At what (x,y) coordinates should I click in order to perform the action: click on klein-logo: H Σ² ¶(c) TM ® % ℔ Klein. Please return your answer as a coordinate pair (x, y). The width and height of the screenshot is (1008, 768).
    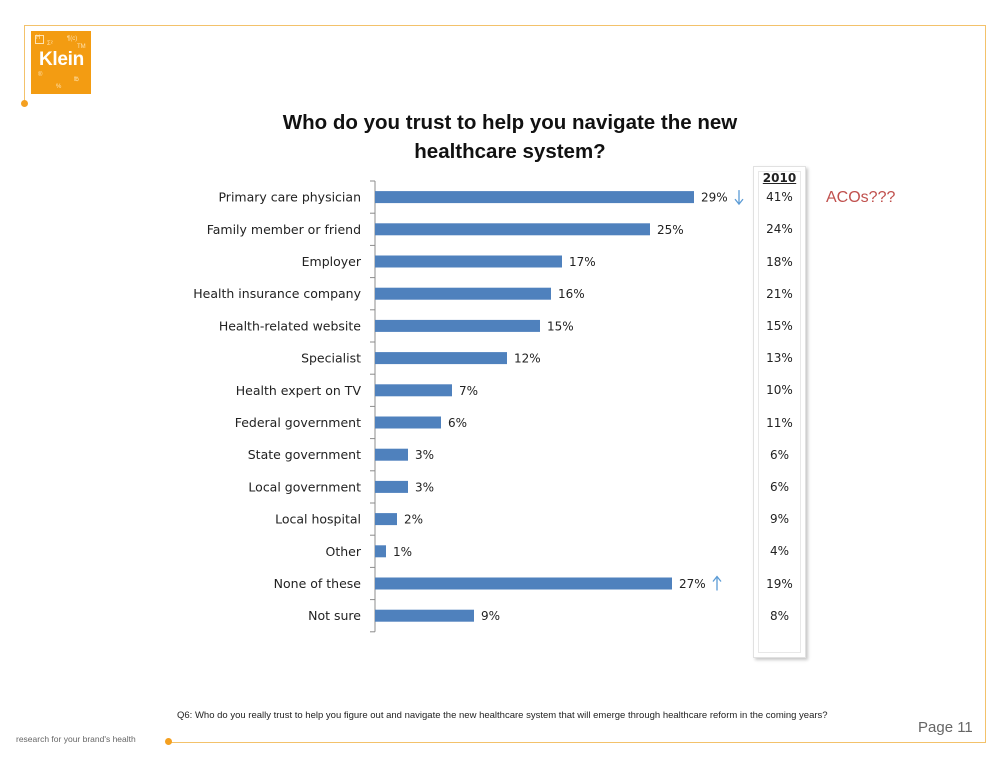
    Looking at the image, I should click on (61, 62).